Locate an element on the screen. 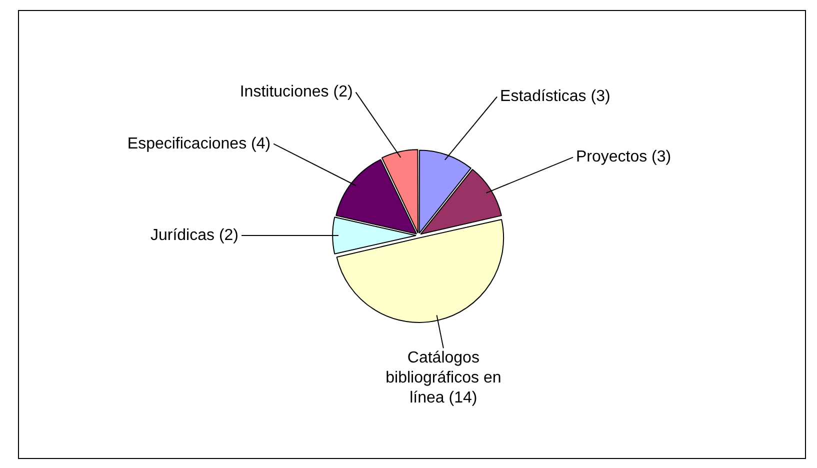  slice-label: Catálogos bibliográficos en línea (14) is located at coordinates (444, 378).